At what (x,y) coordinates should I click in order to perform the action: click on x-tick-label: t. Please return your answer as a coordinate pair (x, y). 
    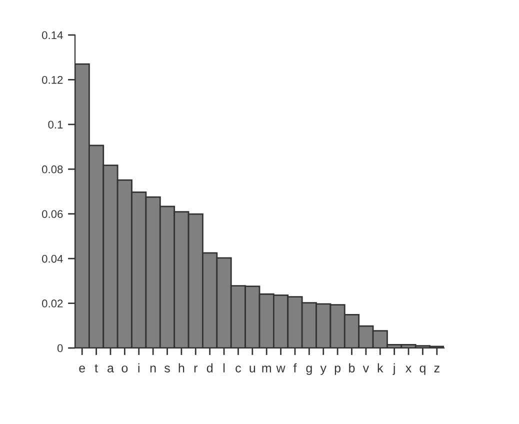
    Looking at the image, I should click on (96, 368).